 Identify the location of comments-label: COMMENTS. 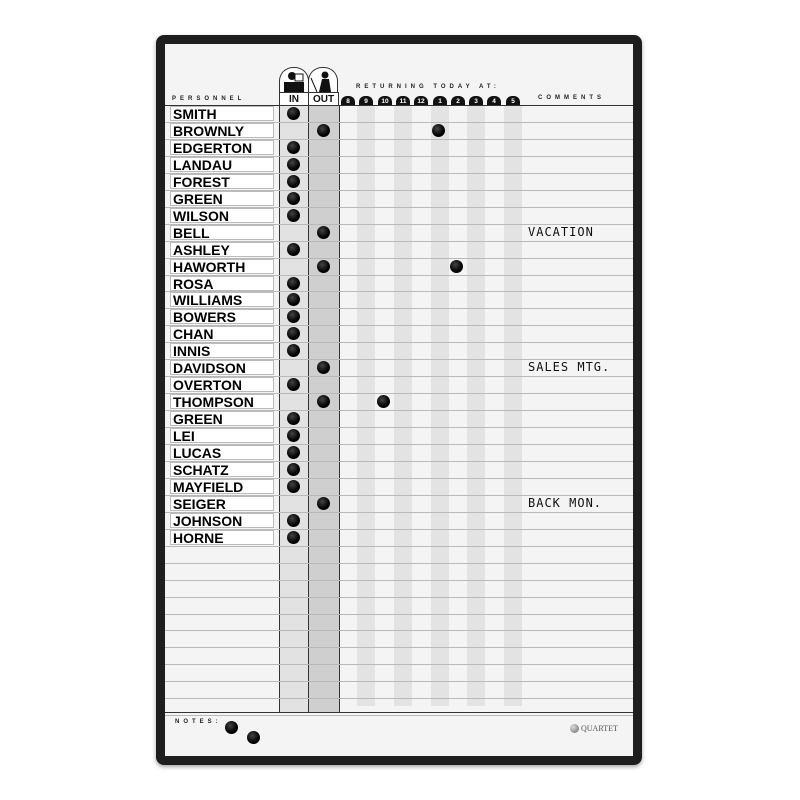
(571, 98).